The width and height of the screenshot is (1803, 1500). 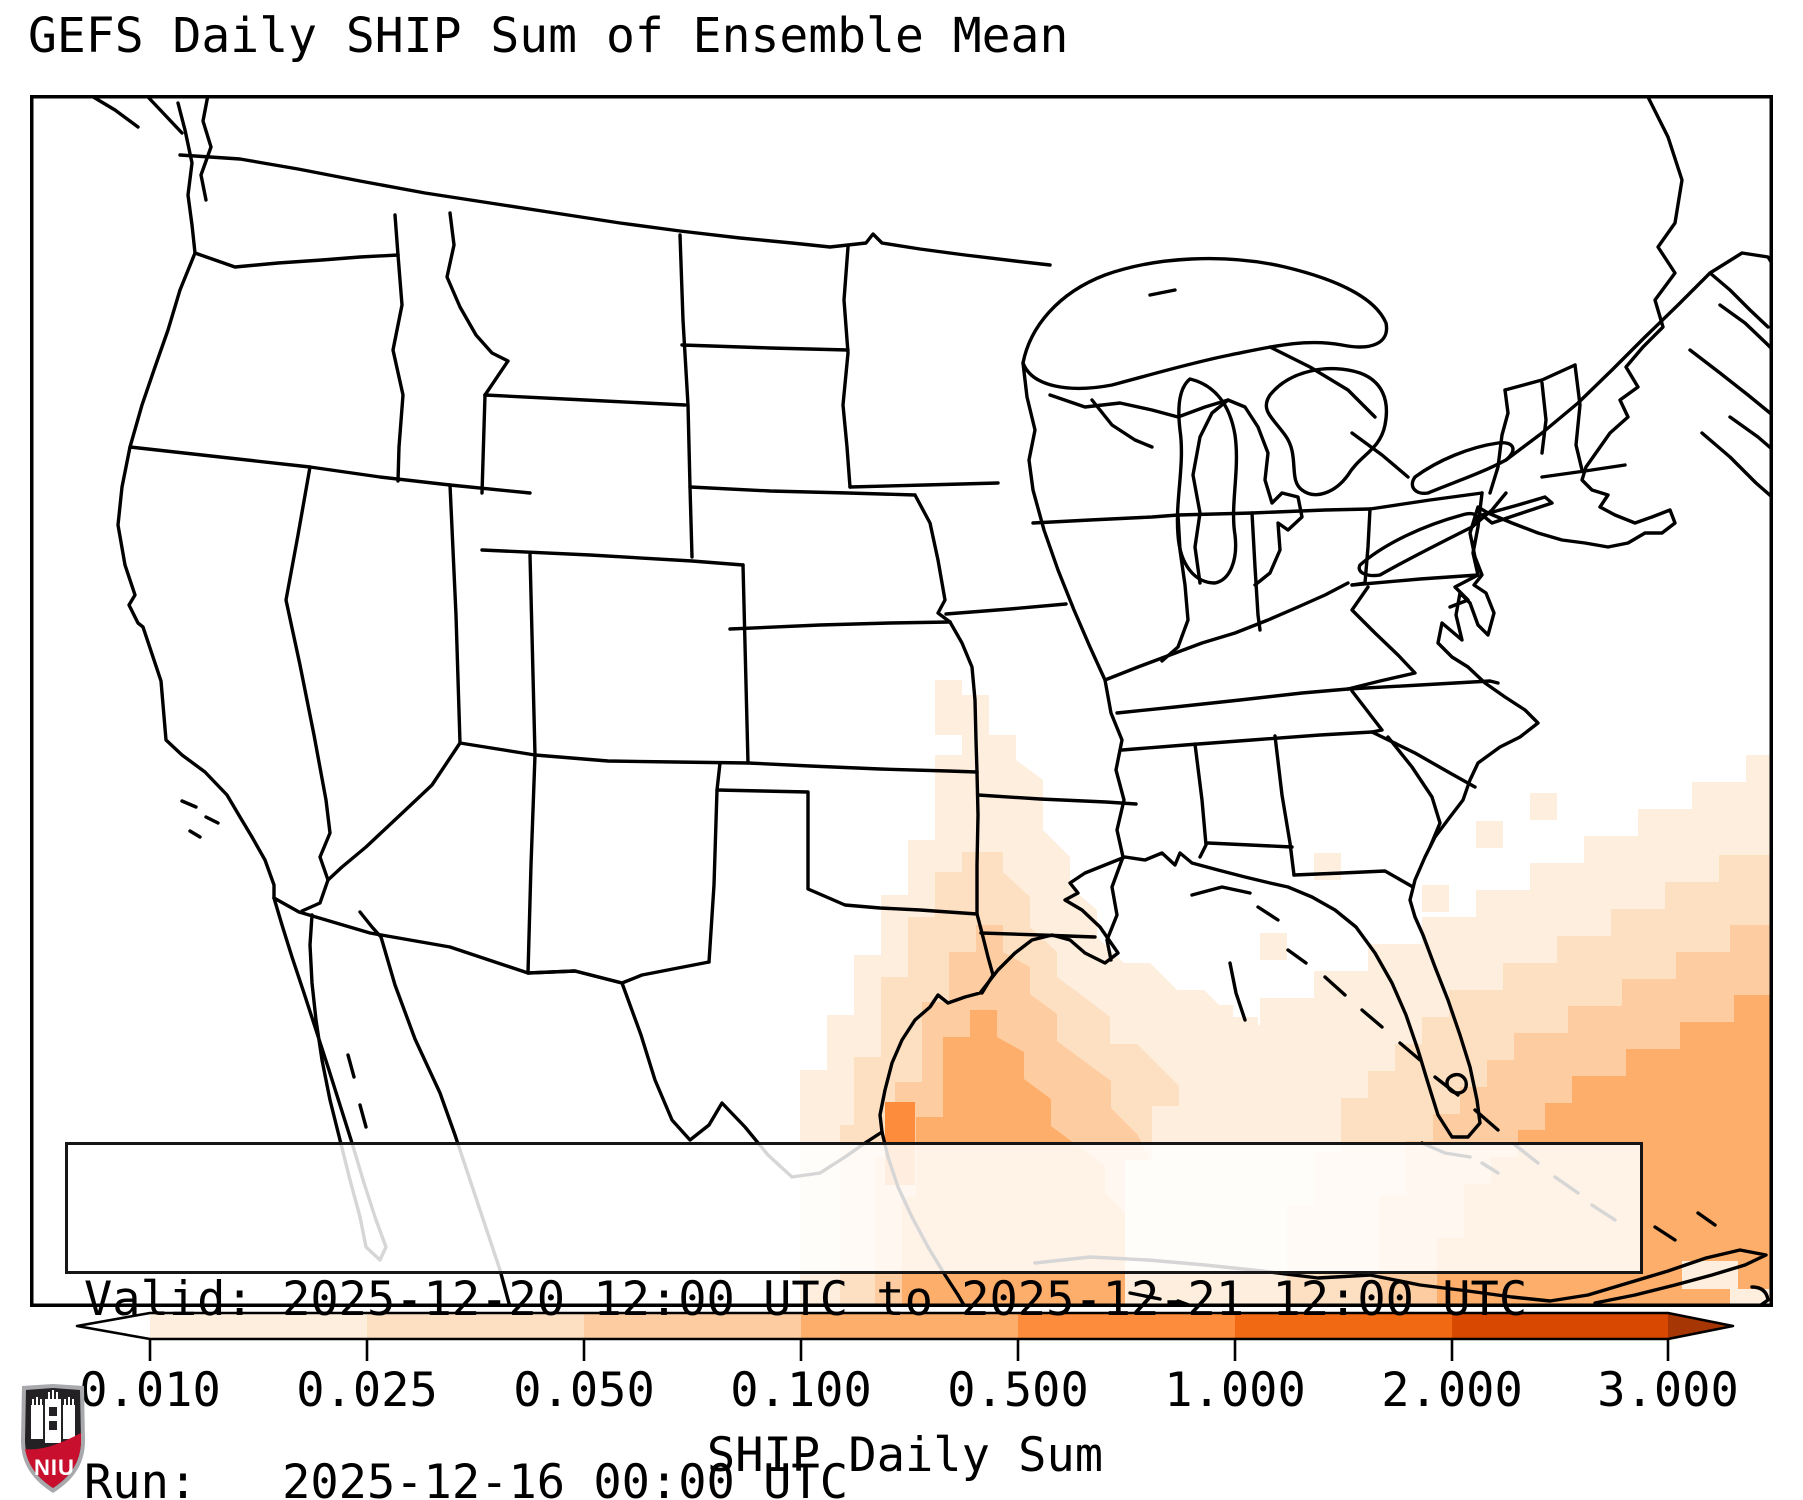 I want to click on nc-sc-border, so click(x=1423, y=759).